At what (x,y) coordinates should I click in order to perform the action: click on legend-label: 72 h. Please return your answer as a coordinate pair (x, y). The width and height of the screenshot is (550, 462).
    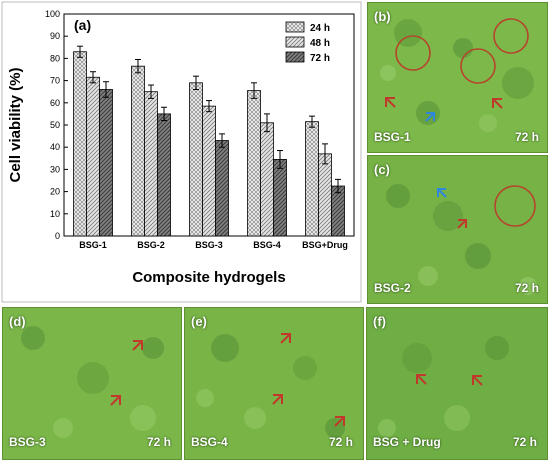
    Looking at the image, I should click on (320, 58).